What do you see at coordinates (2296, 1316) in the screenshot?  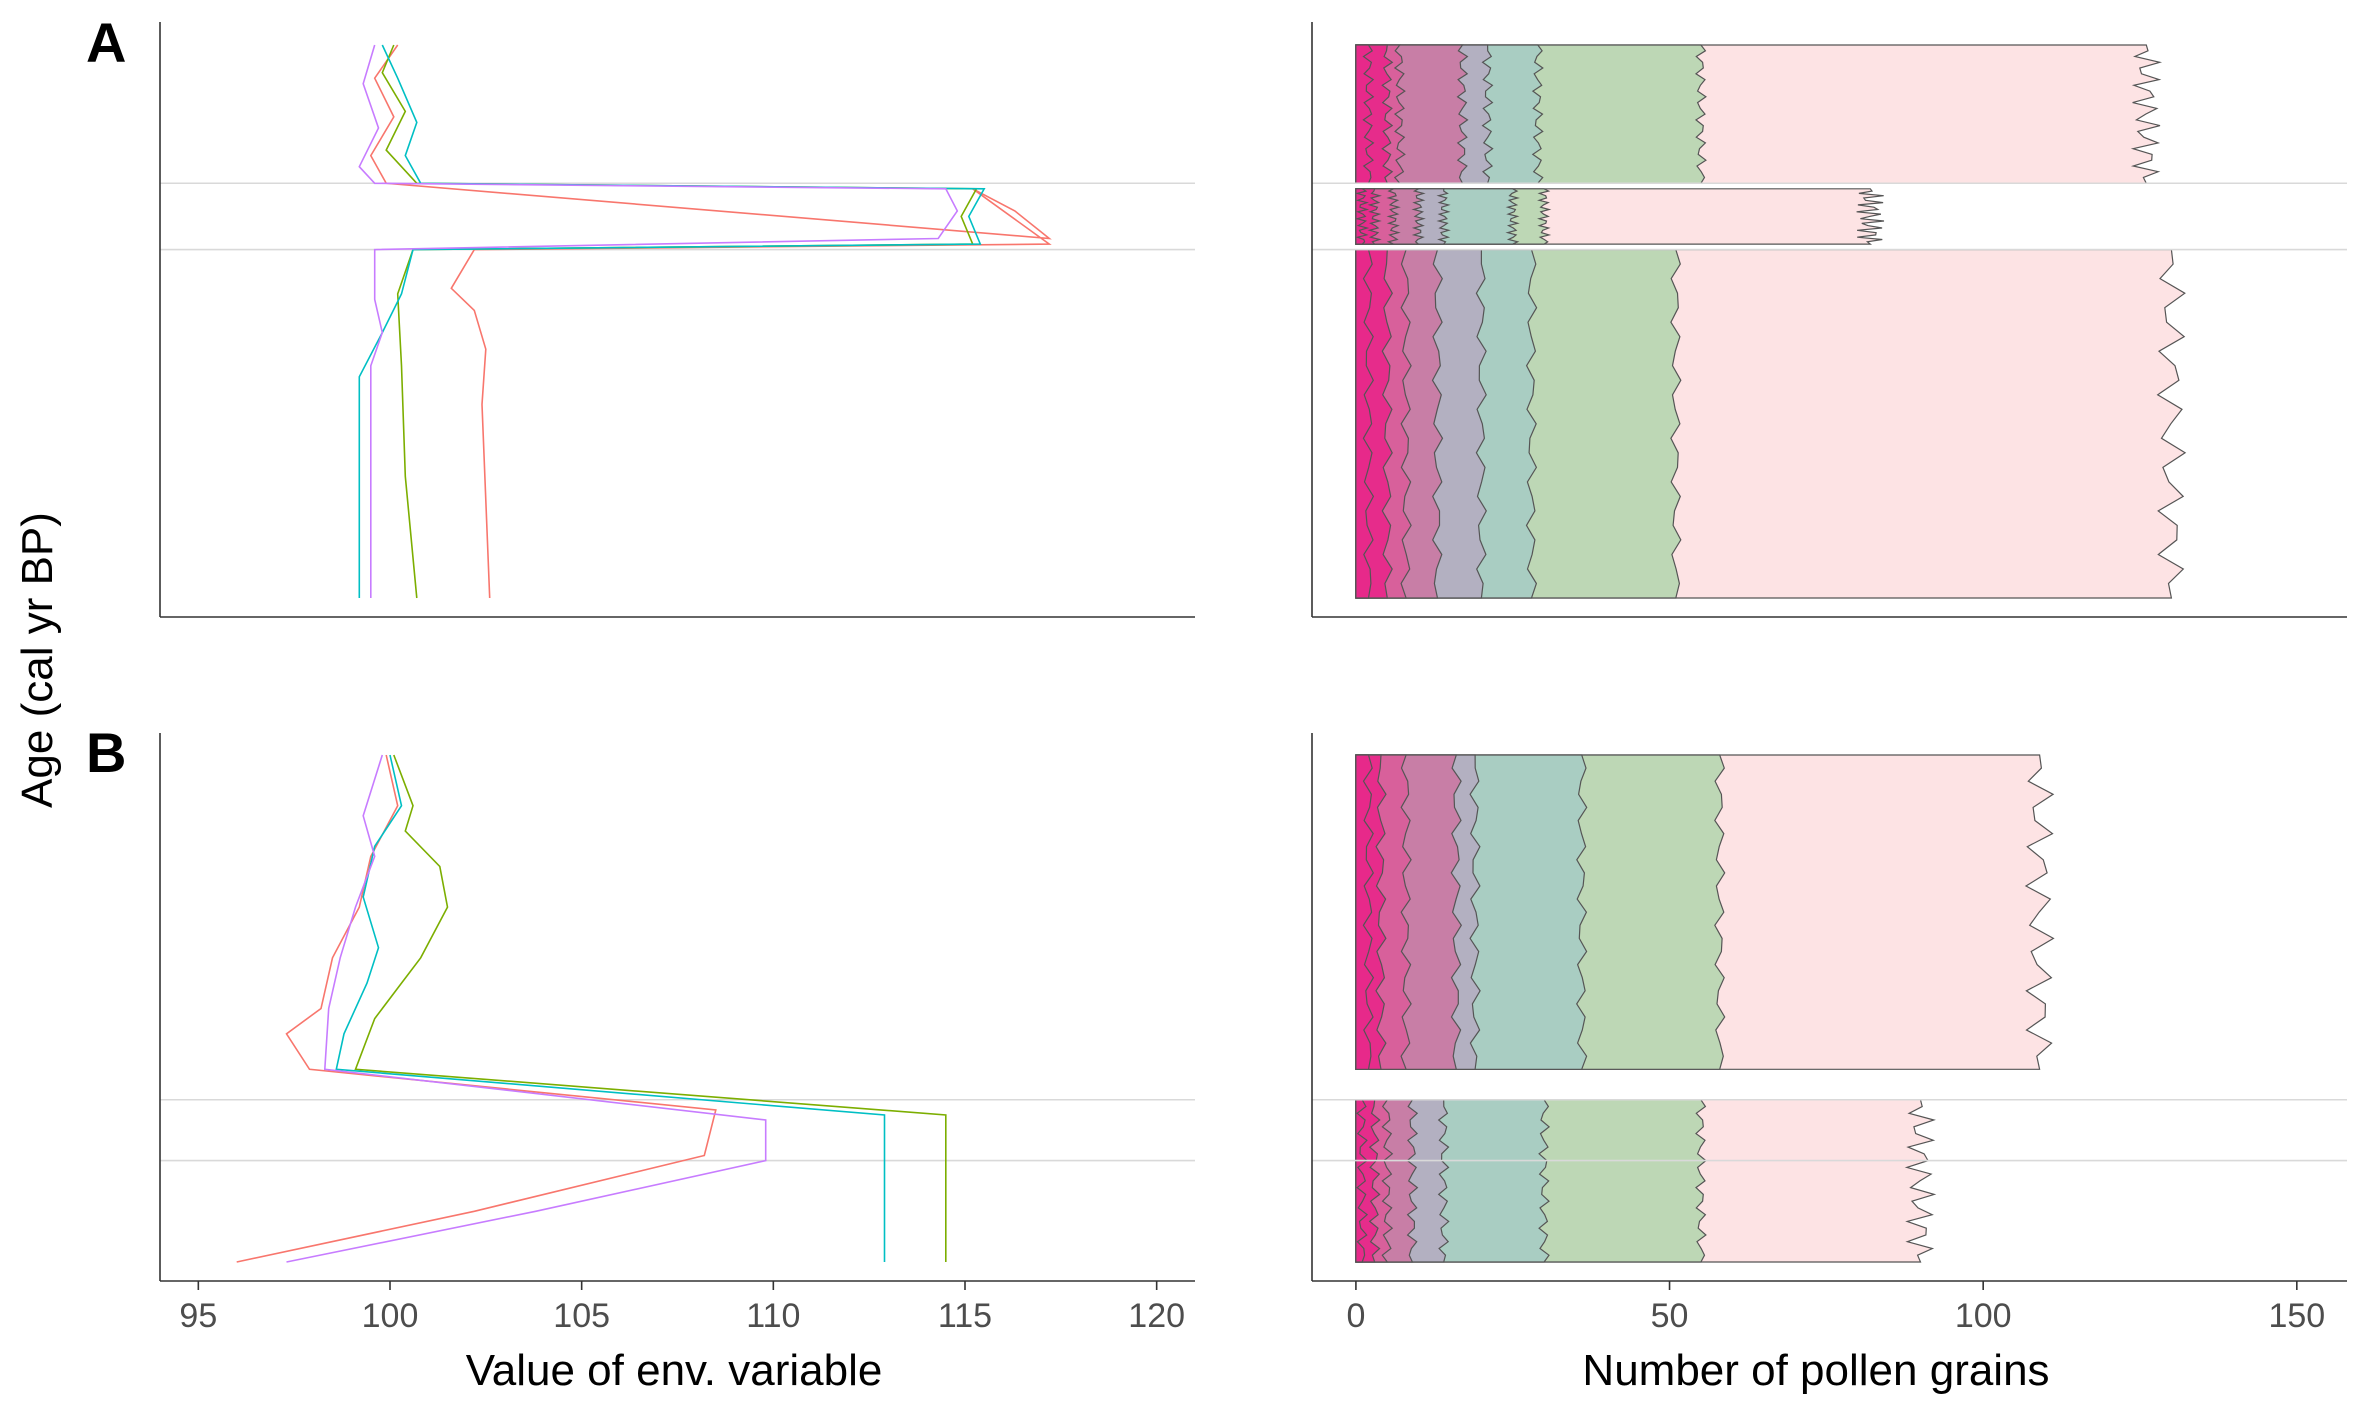 I see `x-tick-label: 150` at bounding box center [2296, 1316].